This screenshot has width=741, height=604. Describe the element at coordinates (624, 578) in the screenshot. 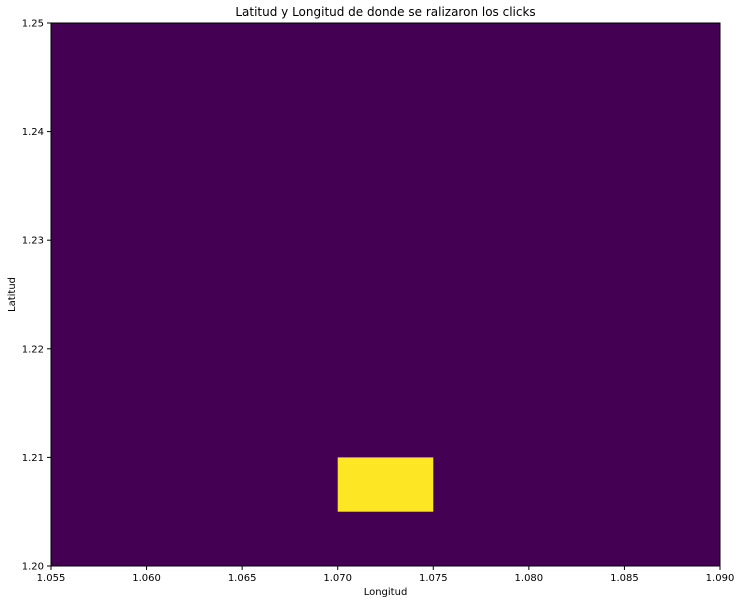

I see `x-tick-label: 1.085` at that location.